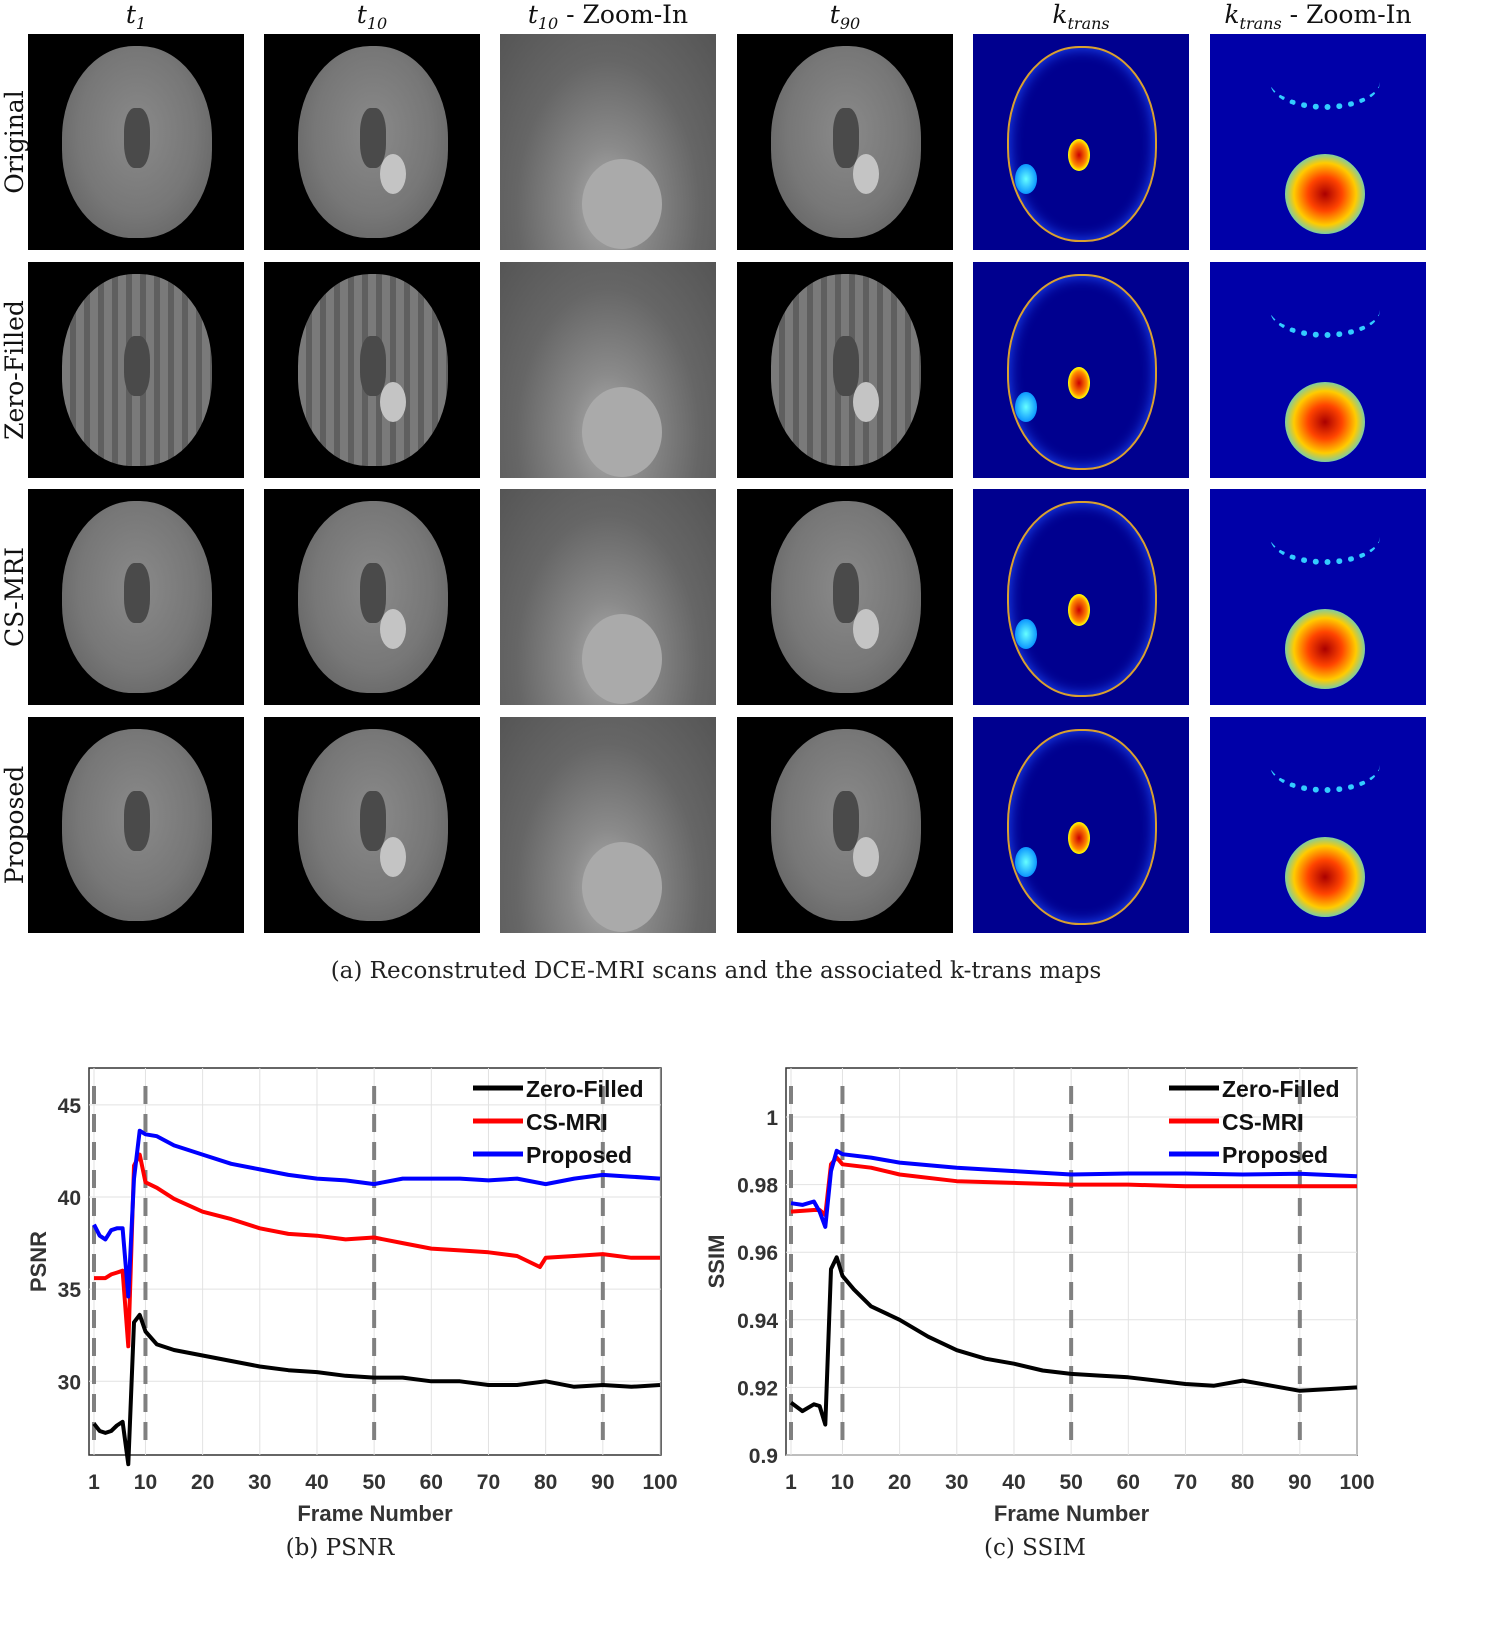 The height and width of the screenshot is (1645, 1500). What do you see at coordinates (716, 1262) in the screenshot?
I see `y-axis-label: SSIM` at bounding box center [716, 1262].